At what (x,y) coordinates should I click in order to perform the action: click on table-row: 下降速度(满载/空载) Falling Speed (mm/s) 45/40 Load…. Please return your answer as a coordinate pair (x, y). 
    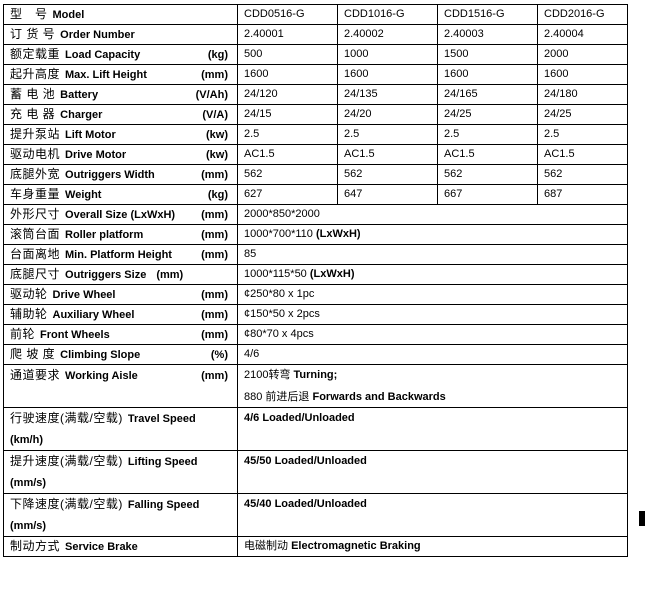
    Looking at the image, I should click on (315, 515).